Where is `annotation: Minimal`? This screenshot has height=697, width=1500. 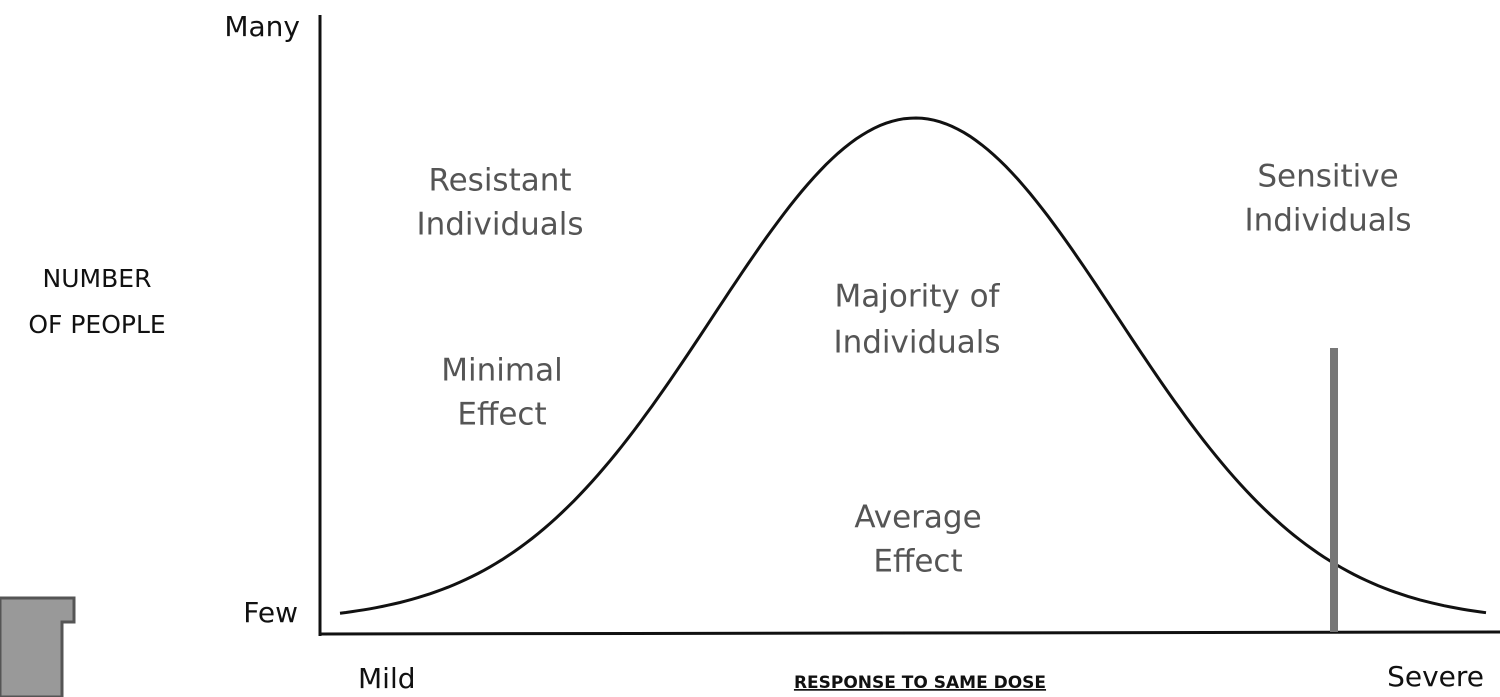 annotation: Minimal is located at coordinates (501, 371).